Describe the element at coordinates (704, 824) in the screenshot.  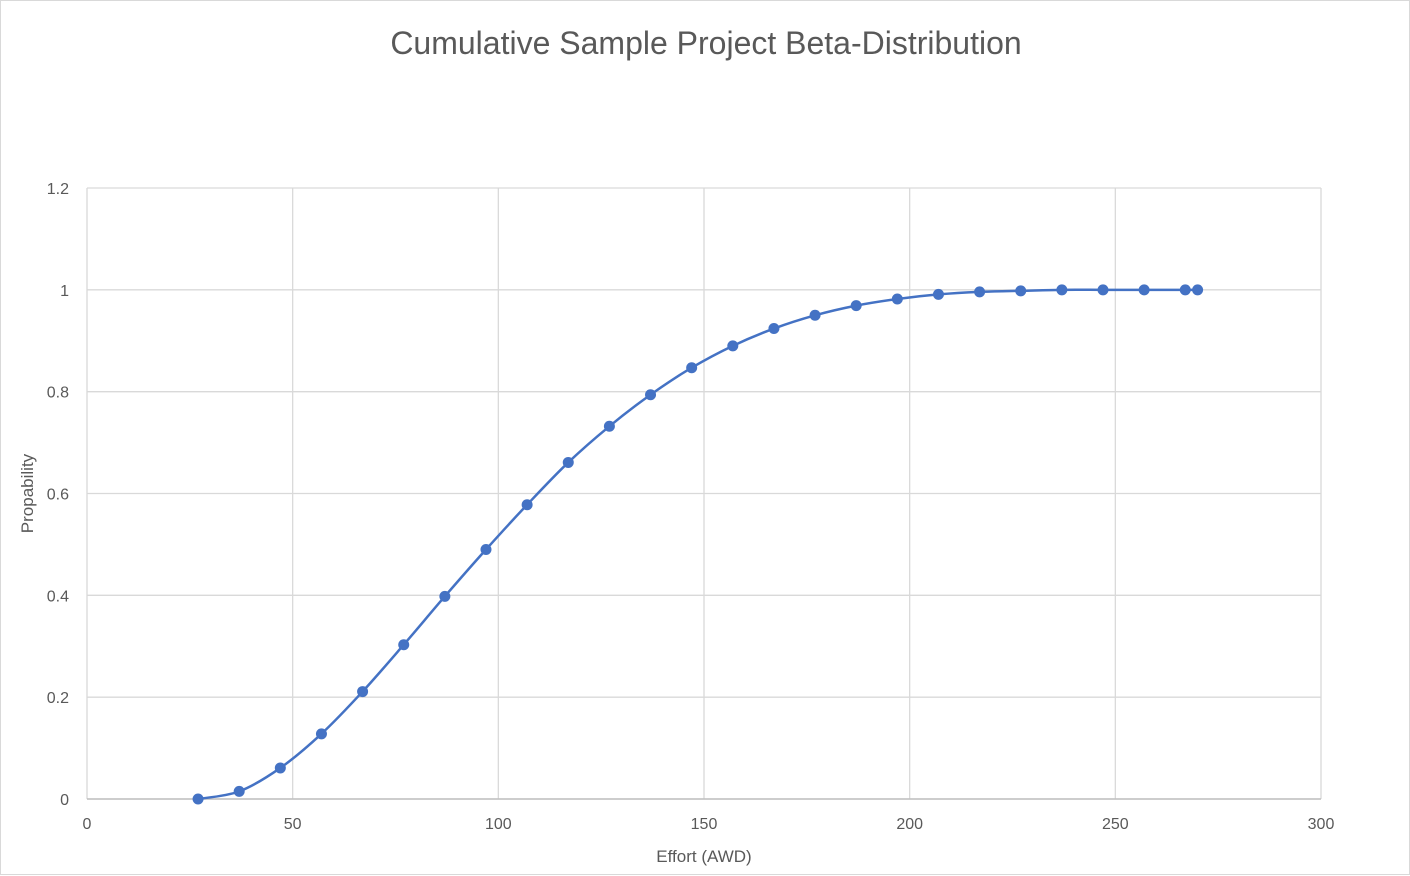
I see `x-tick-label: 150` at that location.